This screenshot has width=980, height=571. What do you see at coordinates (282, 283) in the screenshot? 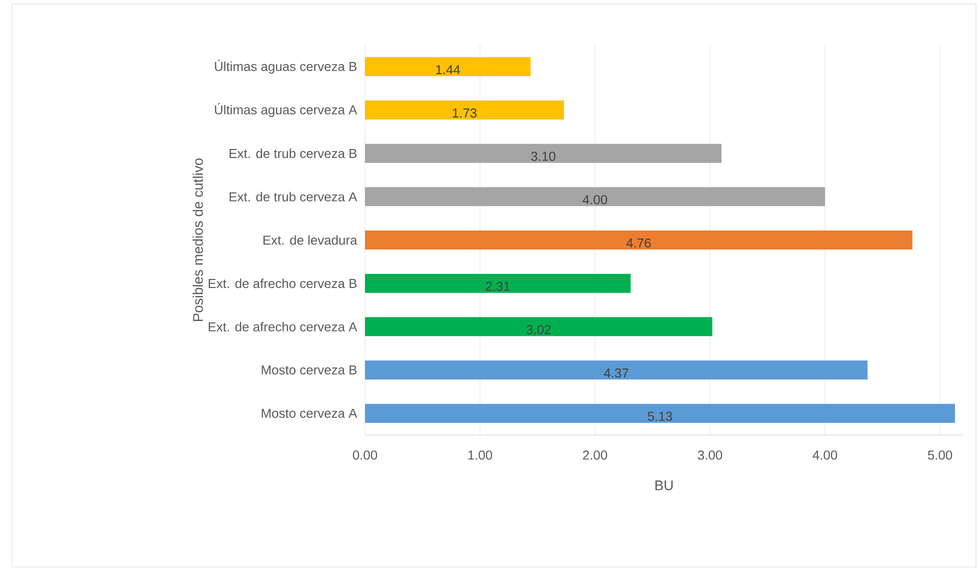
I see `y-tick-label: Ext. de afrecho cerveza B` at bounding box center [282, 283].